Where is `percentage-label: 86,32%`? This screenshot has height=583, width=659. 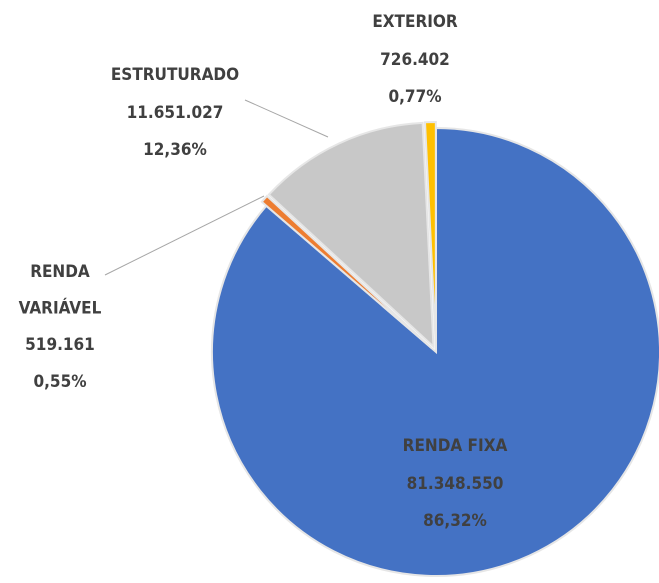
percentage-label: 86,32% is located at coordinates (455, 521).